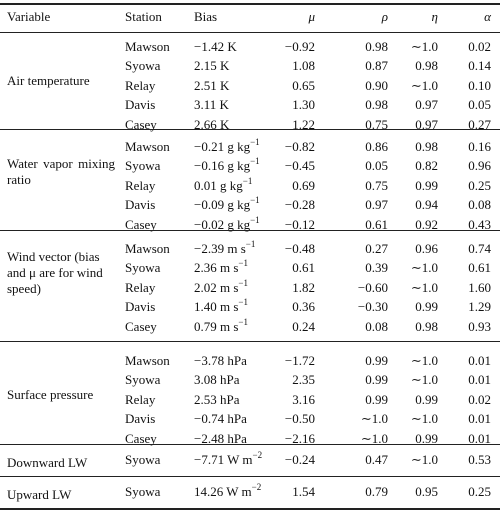 The image size is (500, 511). Describe the element at coordinates (205, 185) in the screenshot. I see `bias-value: 0.01` at that location.